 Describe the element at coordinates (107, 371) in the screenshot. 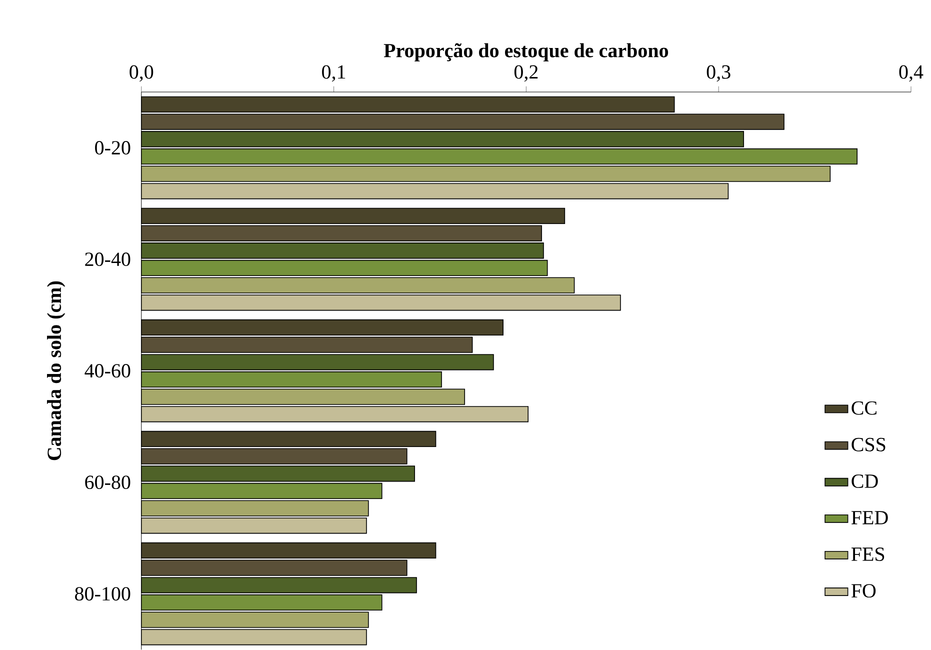

I see `y-tick-label: 40-60` at that location.